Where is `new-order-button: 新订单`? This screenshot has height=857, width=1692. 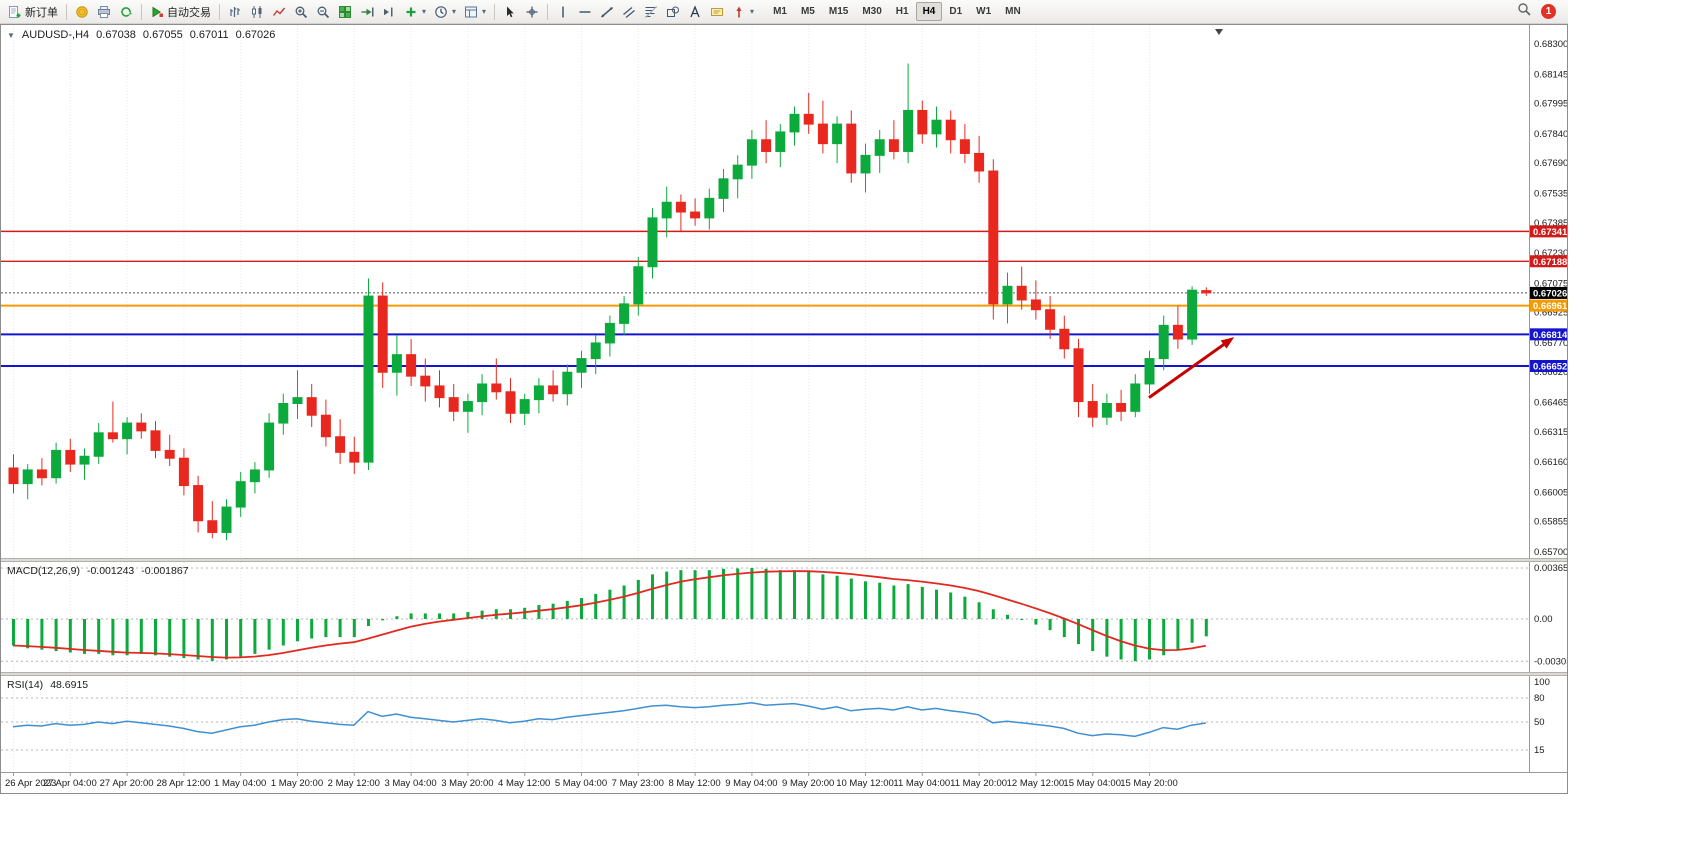
new-order-button: 新订单 is located at coordinates (33, 12).